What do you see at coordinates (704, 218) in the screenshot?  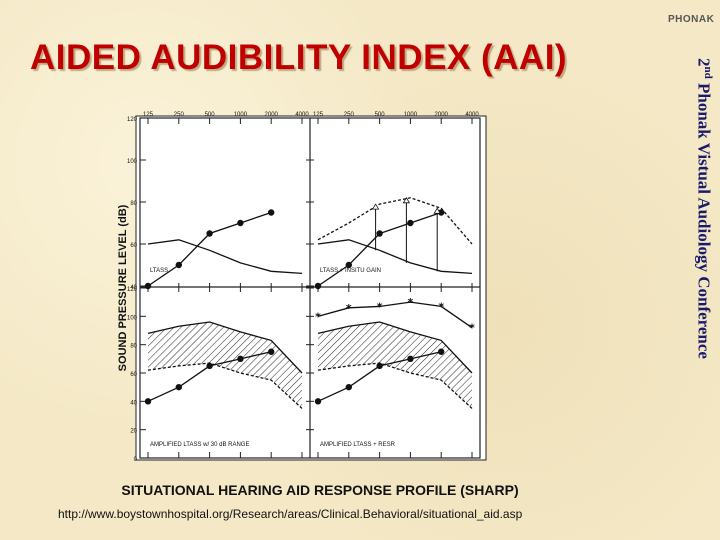 I see `conference-title: Phonak Vistual Audiology Conference` at bounding box center [704, 218].